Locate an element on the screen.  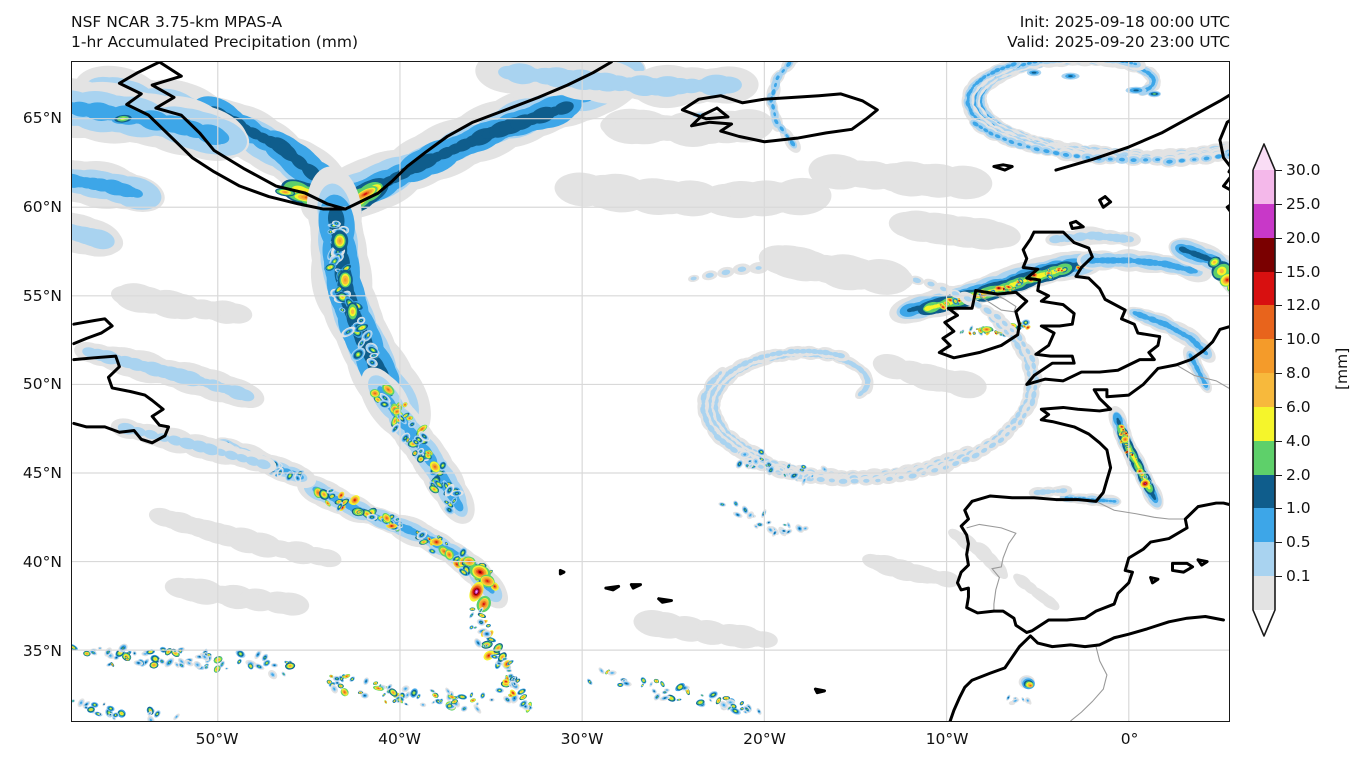
colorbar-tick-label: 10.0 is located at coordinates (1303, 339).